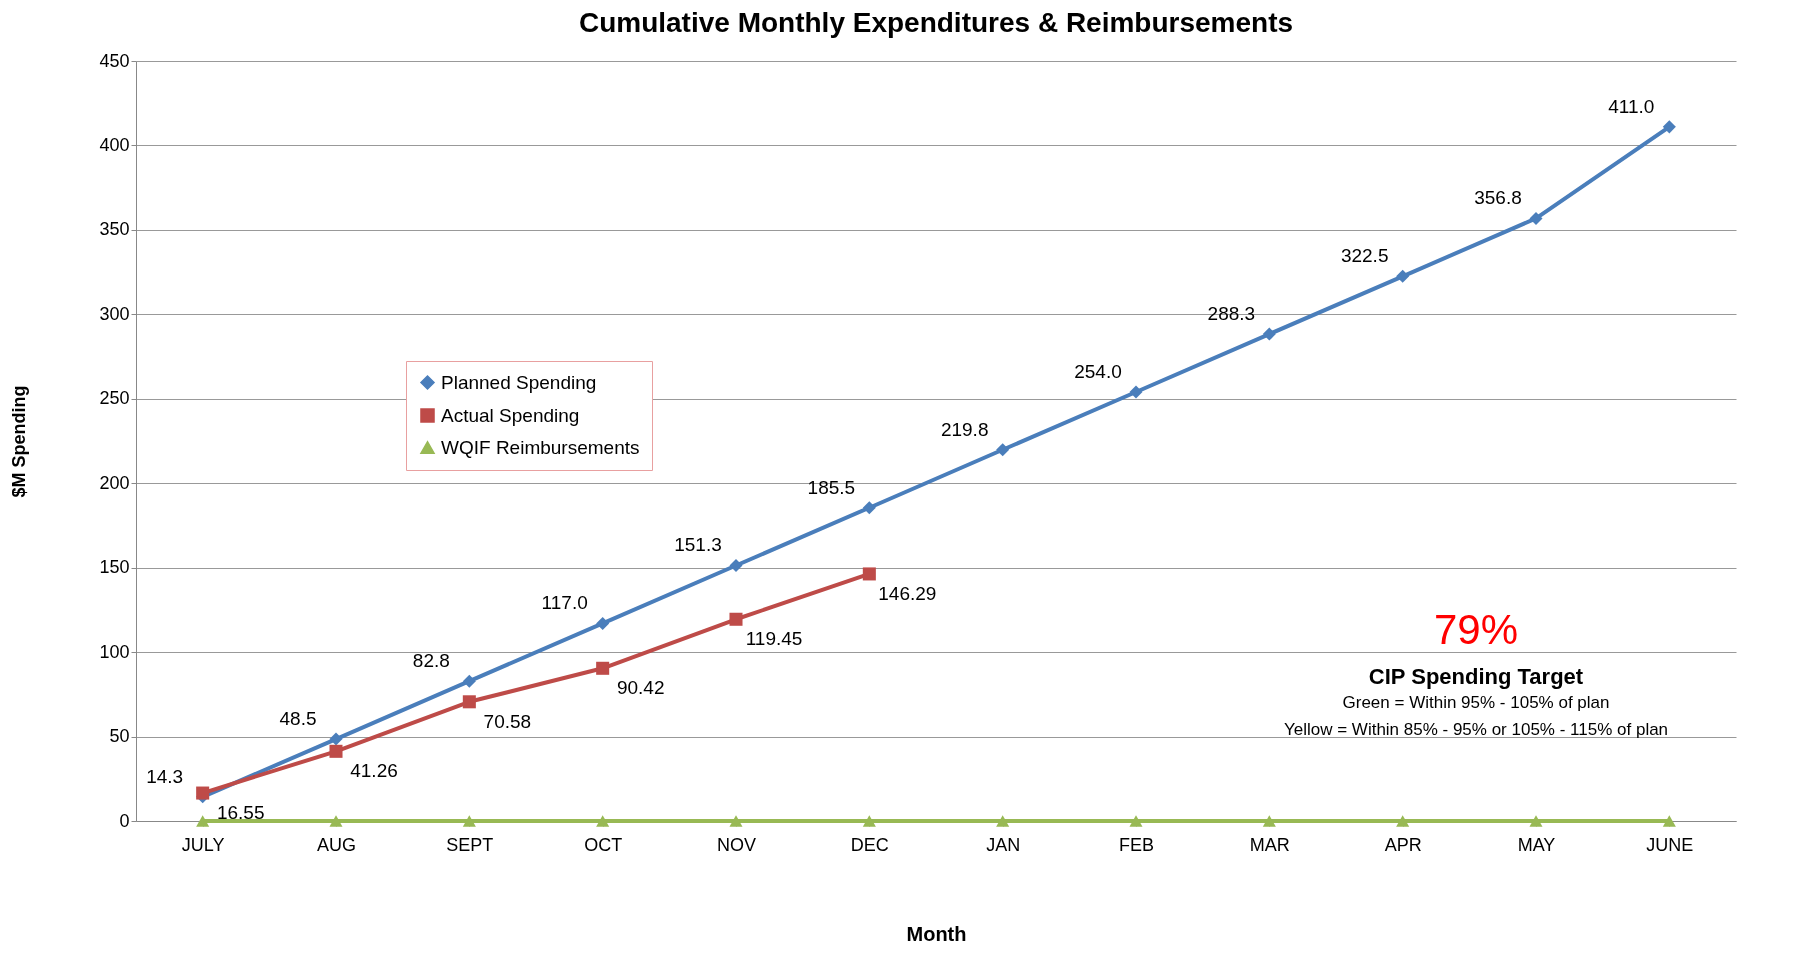 This screenshot has height=963, width=1802. Describe the element at coordinates (936, 22) in the screenshot. I see `chart-title: Cumulative Monthly Expenditures & Reimbursements` at that location.